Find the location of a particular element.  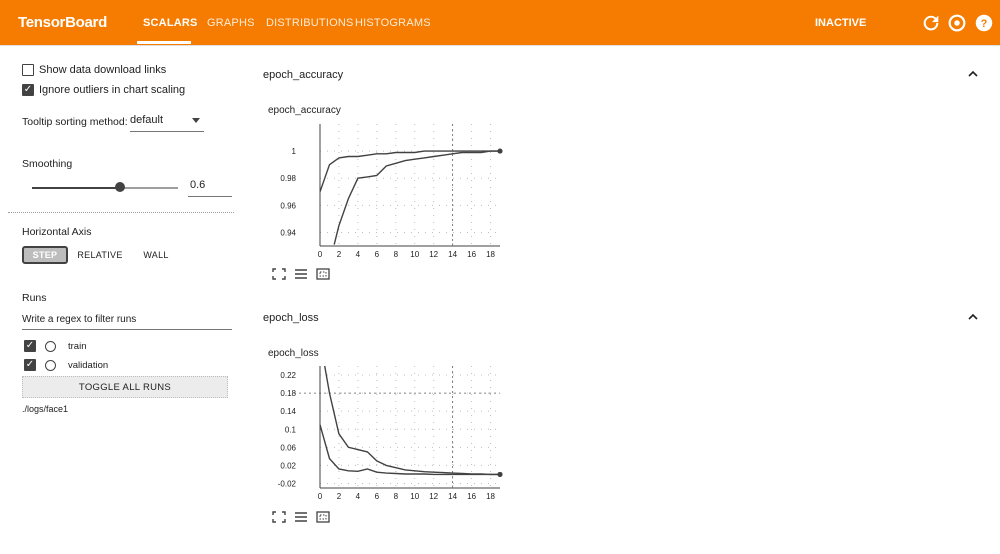

tooltip-sorting-label: Tooltip sorting method: is located at coordinates (75, 122).